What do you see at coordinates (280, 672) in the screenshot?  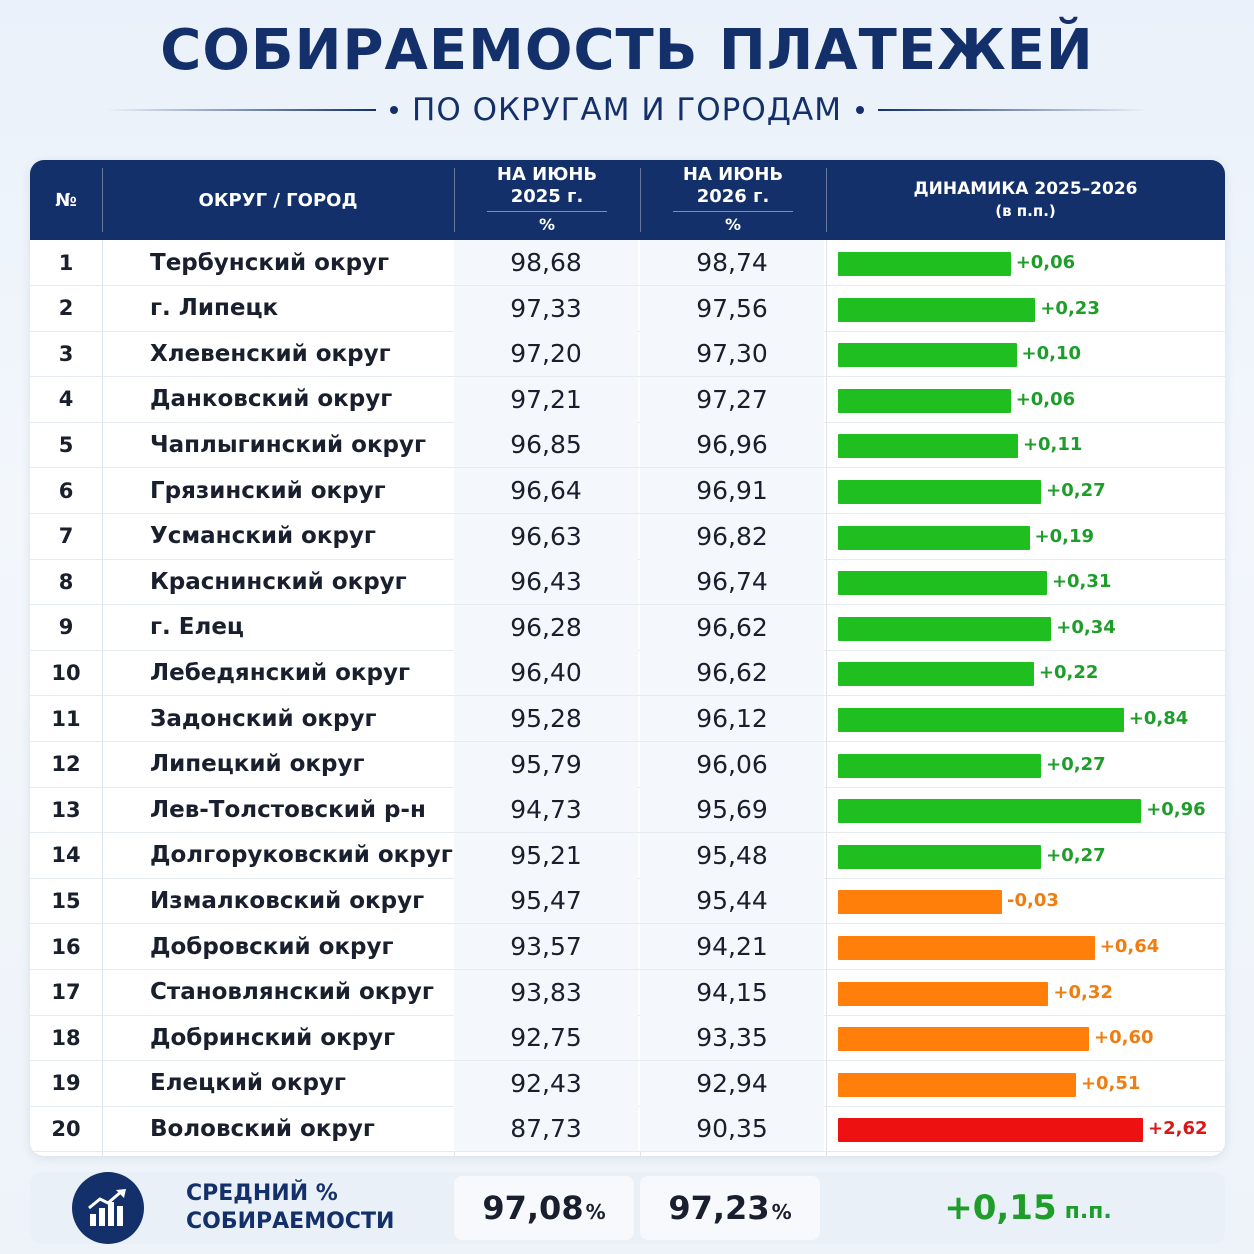 I see `district-name: Лебедянский округ` at bounding box center [280, 672].